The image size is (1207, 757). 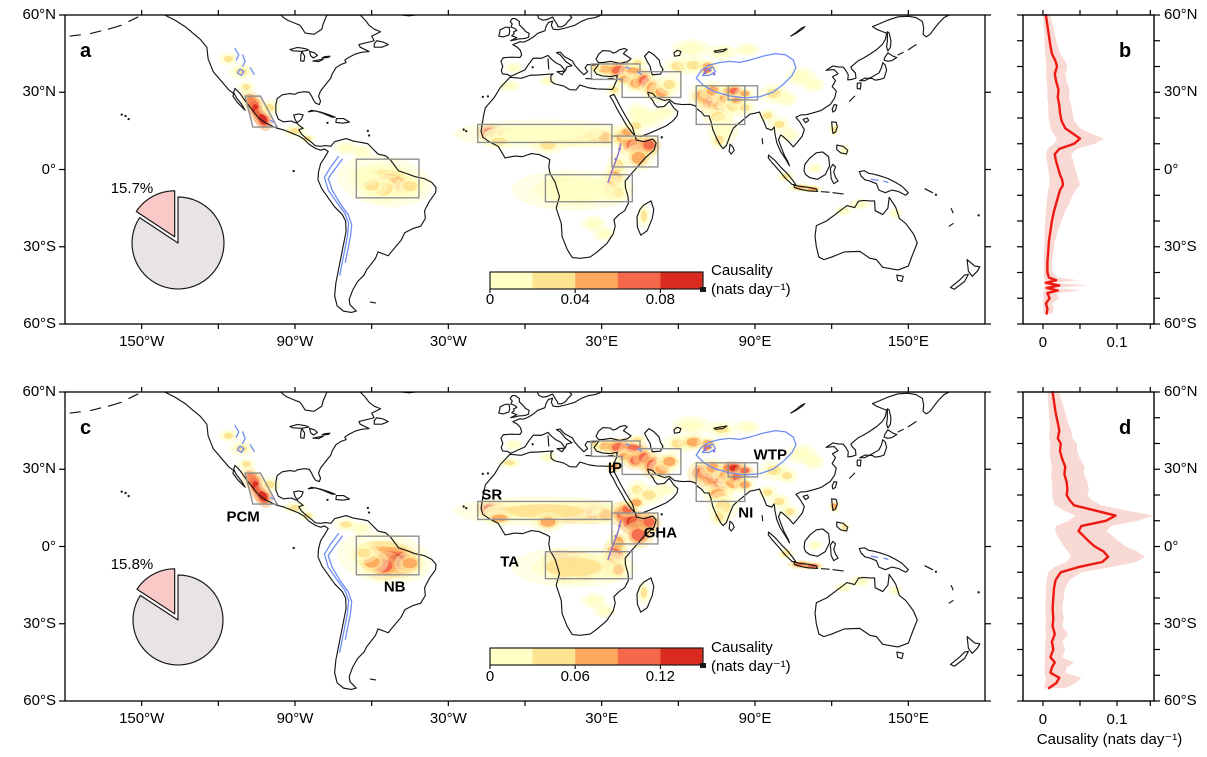 I want to click on region-box-ta, so click(x=588, y=565).